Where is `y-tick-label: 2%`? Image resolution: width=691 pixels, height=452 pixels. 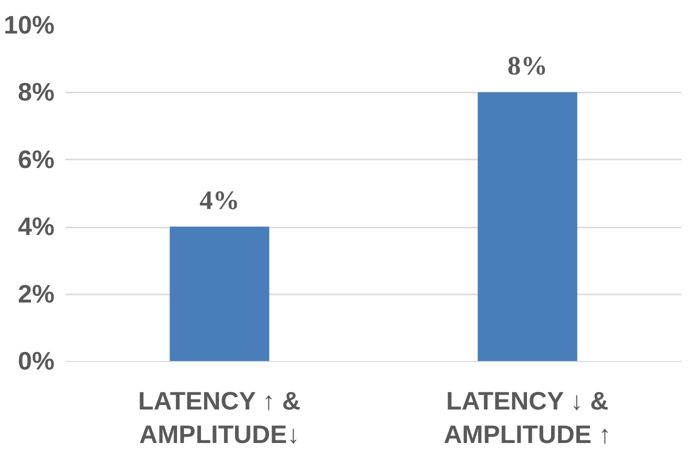 y-tick-label: 2% is located at coordinates (36, 294).